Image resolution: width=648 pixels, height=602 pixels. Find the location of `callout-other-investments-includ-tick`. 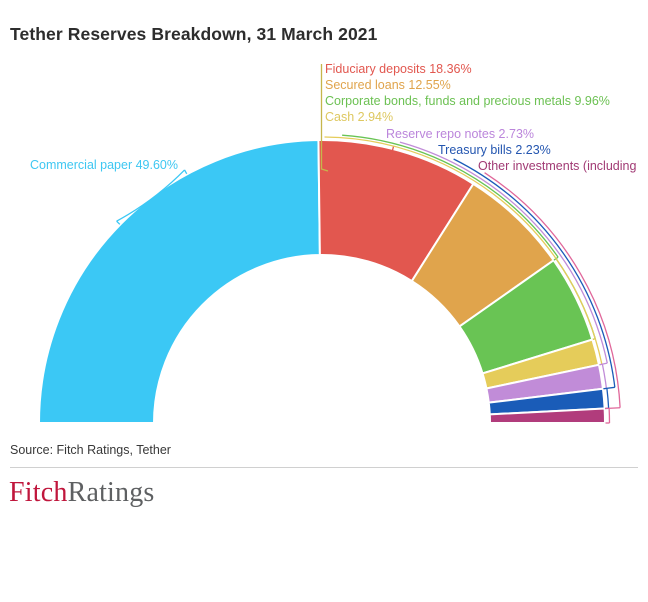

callout-other-investments-includ-tick is located at coordinates (613, 408).